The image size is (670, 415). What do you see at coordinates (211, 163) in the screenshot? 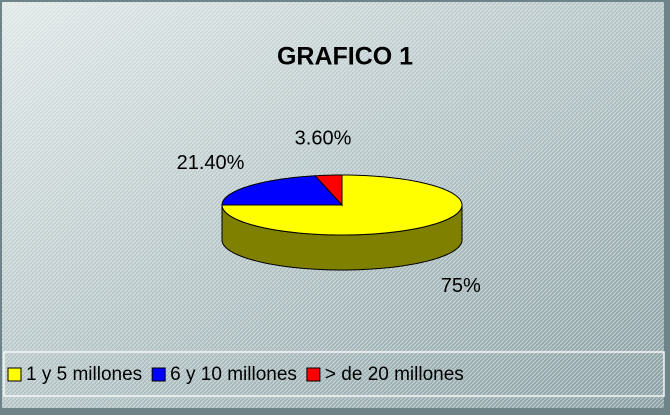
I see `data-label: 21.40%` at bounding box center [211, 163].